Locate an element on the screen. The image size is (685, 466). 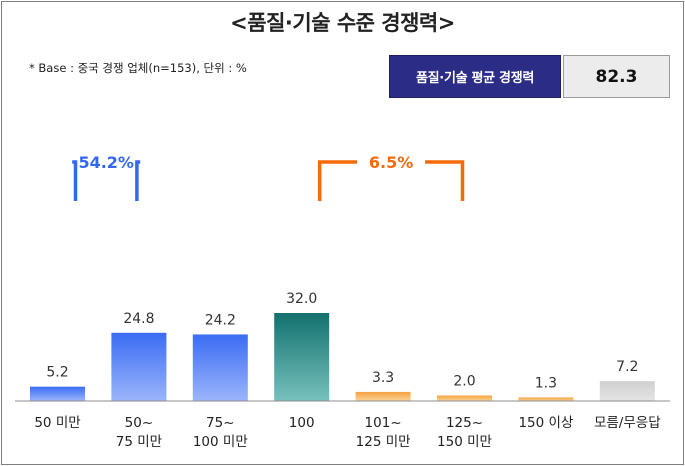
value-label-3: 24.2 is located at coordinates (220, 320).